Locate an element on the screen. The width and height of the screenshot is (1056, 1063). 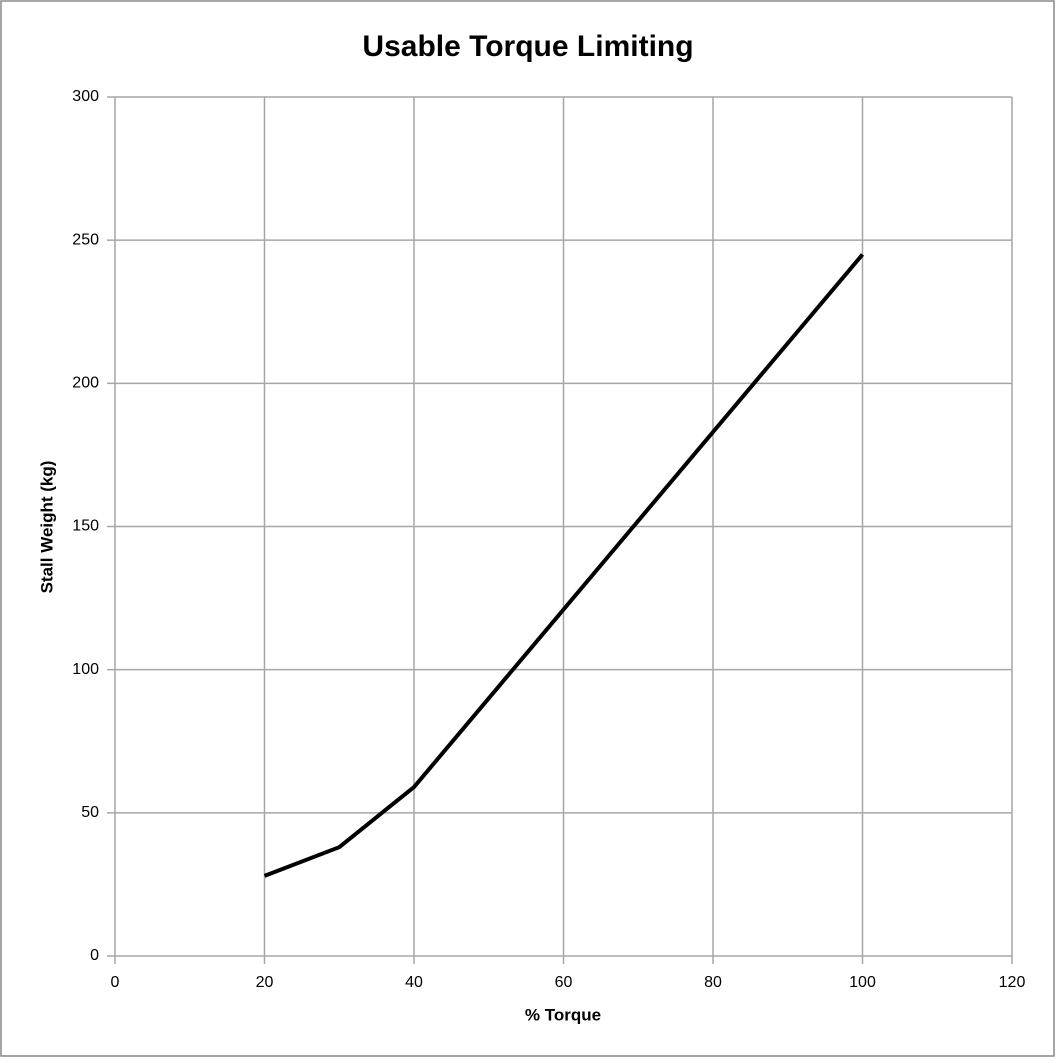
x-tick-label: 0 is located at coordinates (115, 982).